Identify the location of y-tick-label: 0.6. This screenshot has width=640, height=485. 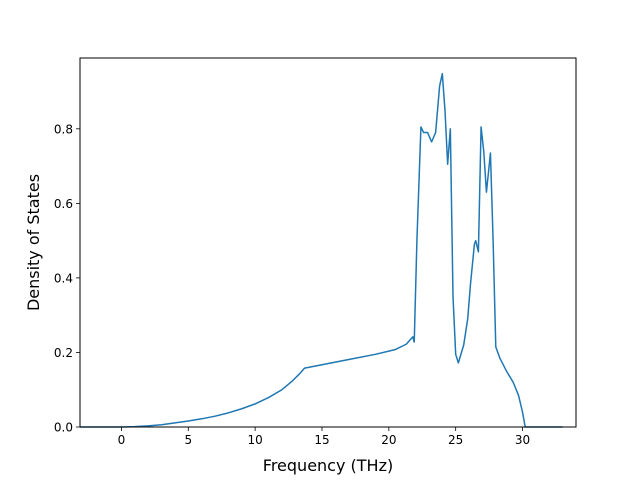
(63, 204).